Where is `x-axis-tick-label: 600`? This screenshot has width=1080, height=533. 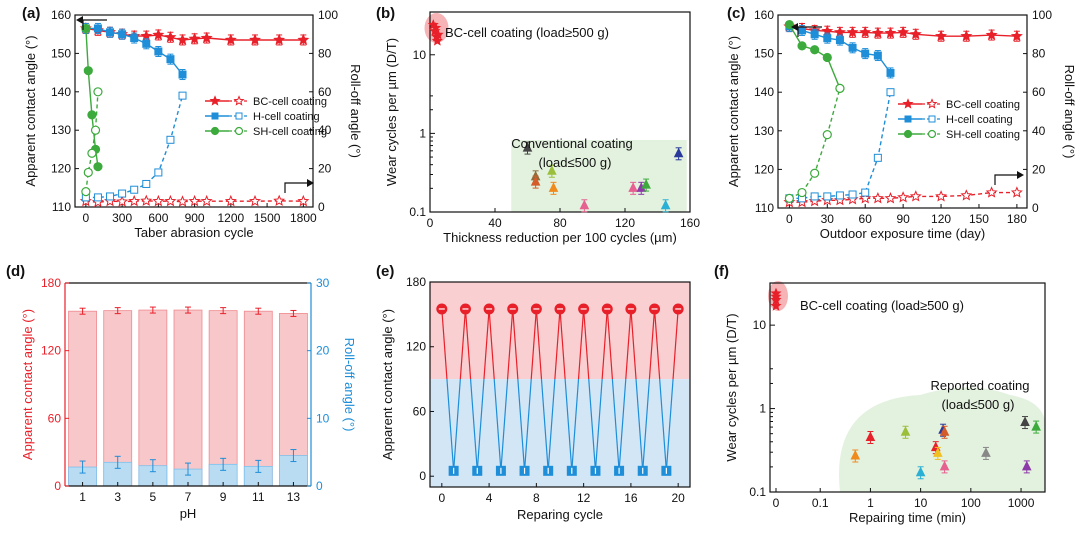
x-axis-tick-label: 600 is located at coordinates (158, 218).